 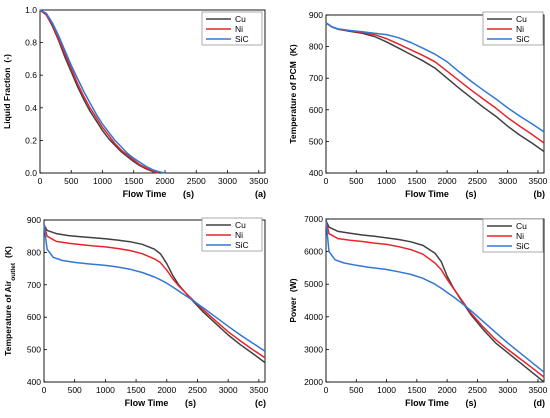 I want to click on y-axis-label-main: Power, so click(x=293, y=309).